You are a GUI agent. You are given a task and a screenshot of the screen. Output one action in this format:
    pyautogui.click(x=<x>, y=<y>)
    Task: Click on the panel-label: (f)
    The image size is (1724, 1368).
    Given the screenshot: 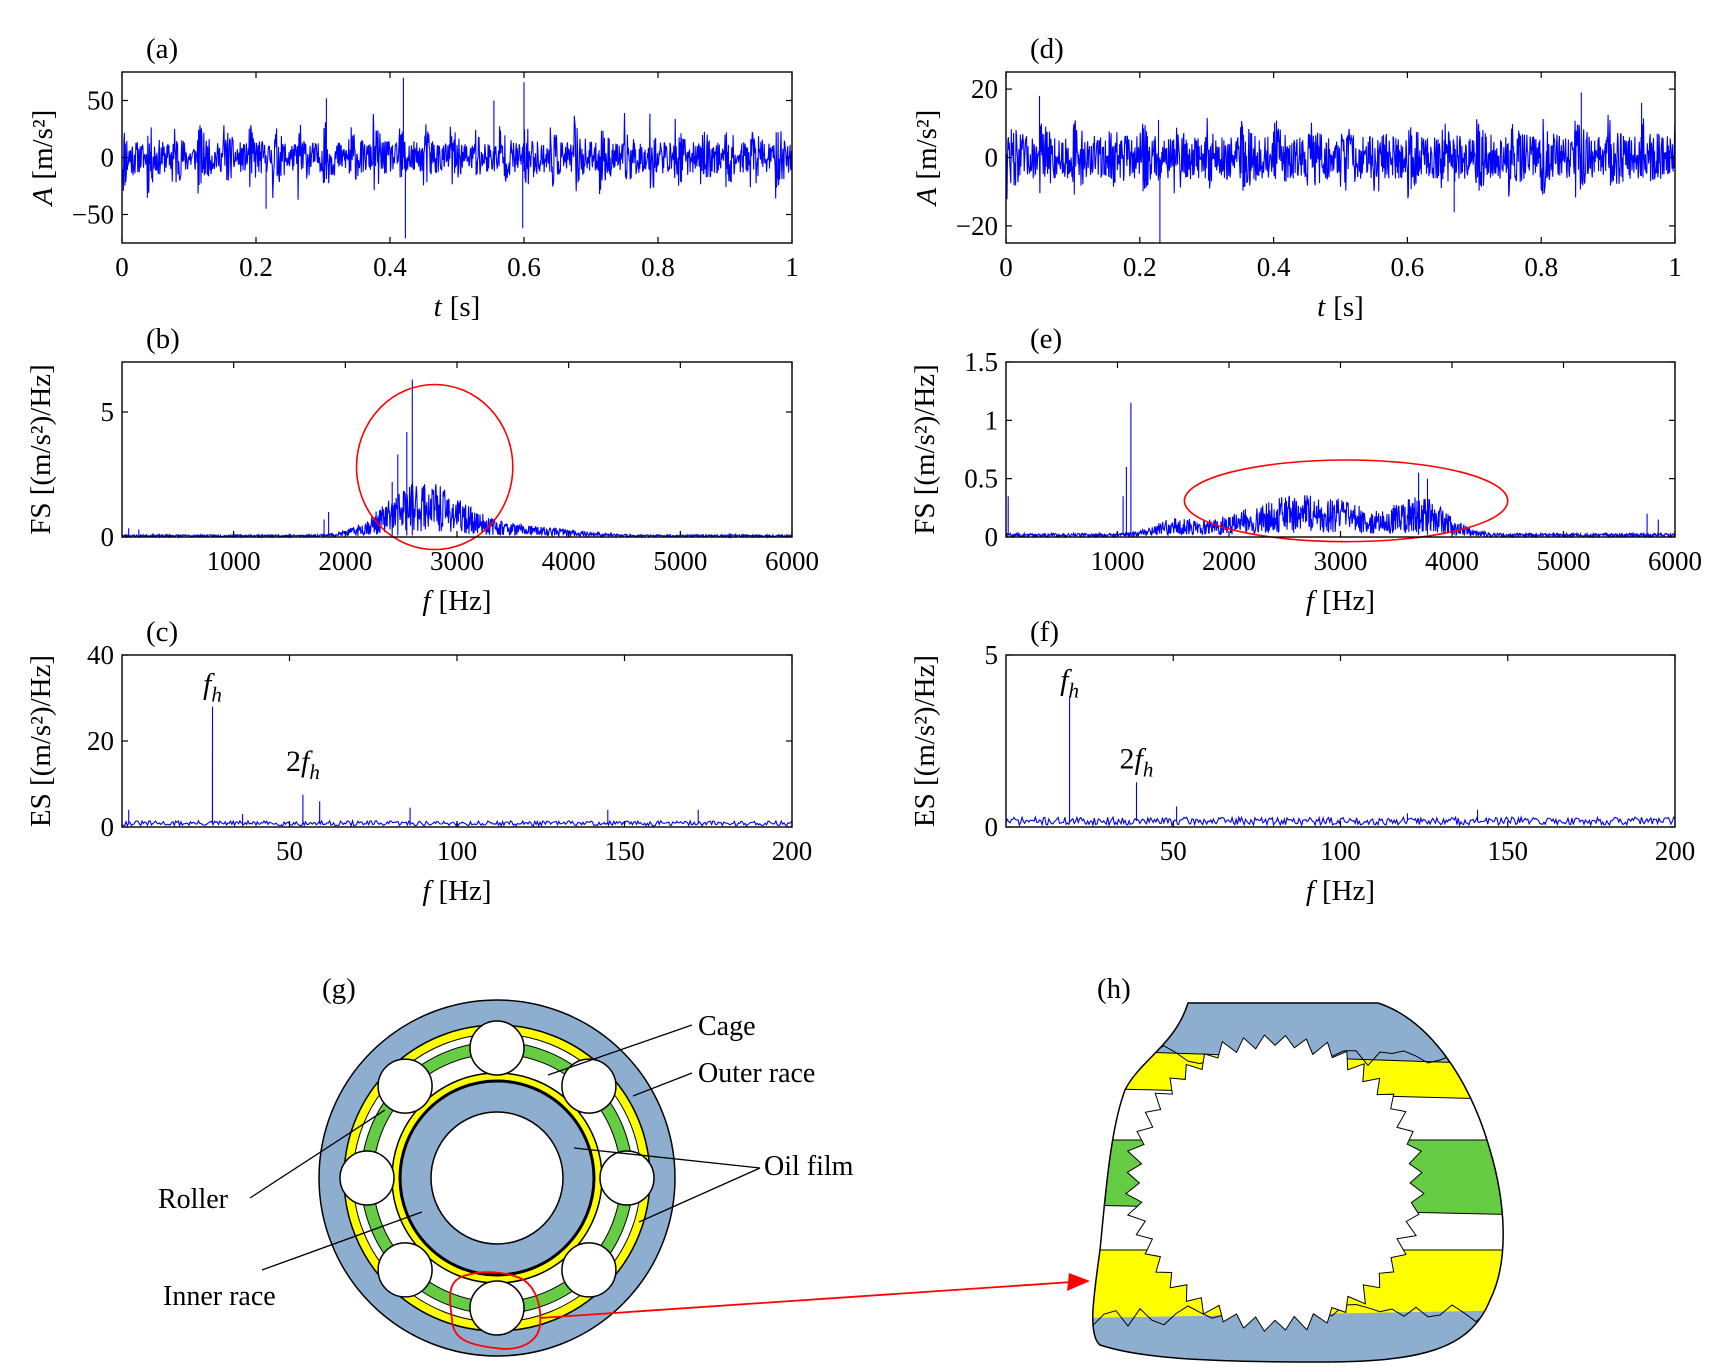 What is the action you would take?
    pyautogui.click(x=1044, y=632)
    